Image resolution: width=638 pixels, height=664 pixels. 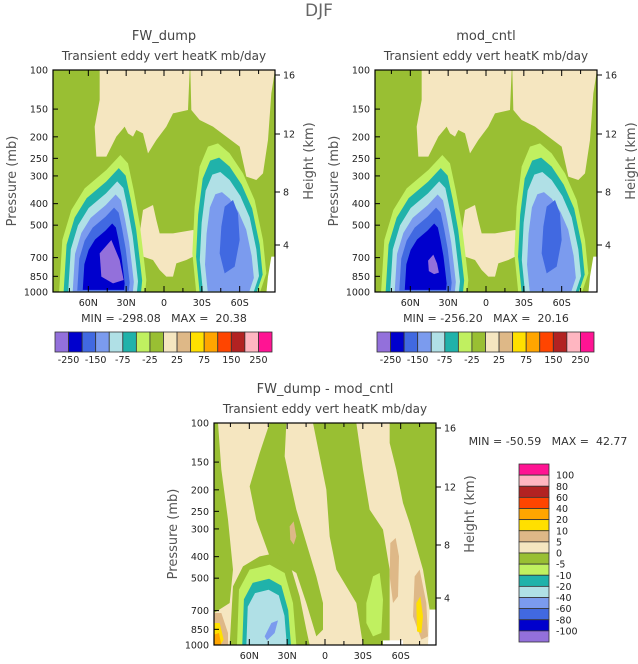 I want to click on min-max-stats: MIN = -256.20 MAX = 20.16, so click(x=486, y=318).